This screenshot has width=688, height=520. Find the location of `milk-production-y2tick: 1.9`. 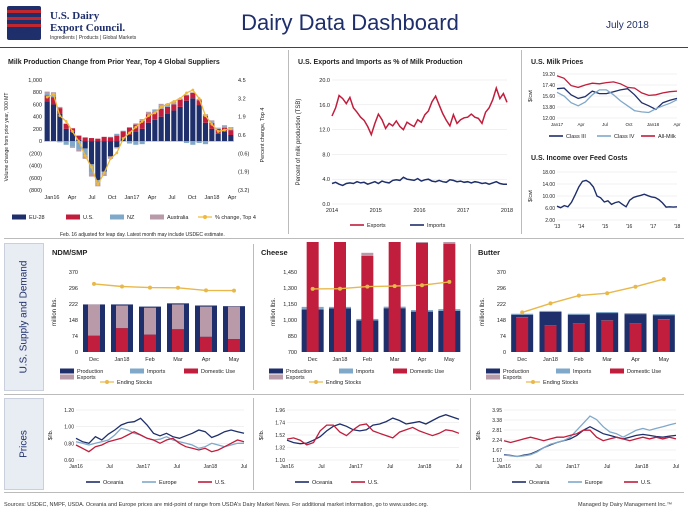

milk-production-y2tick: 1.9 is located at coordinates (242, 118).